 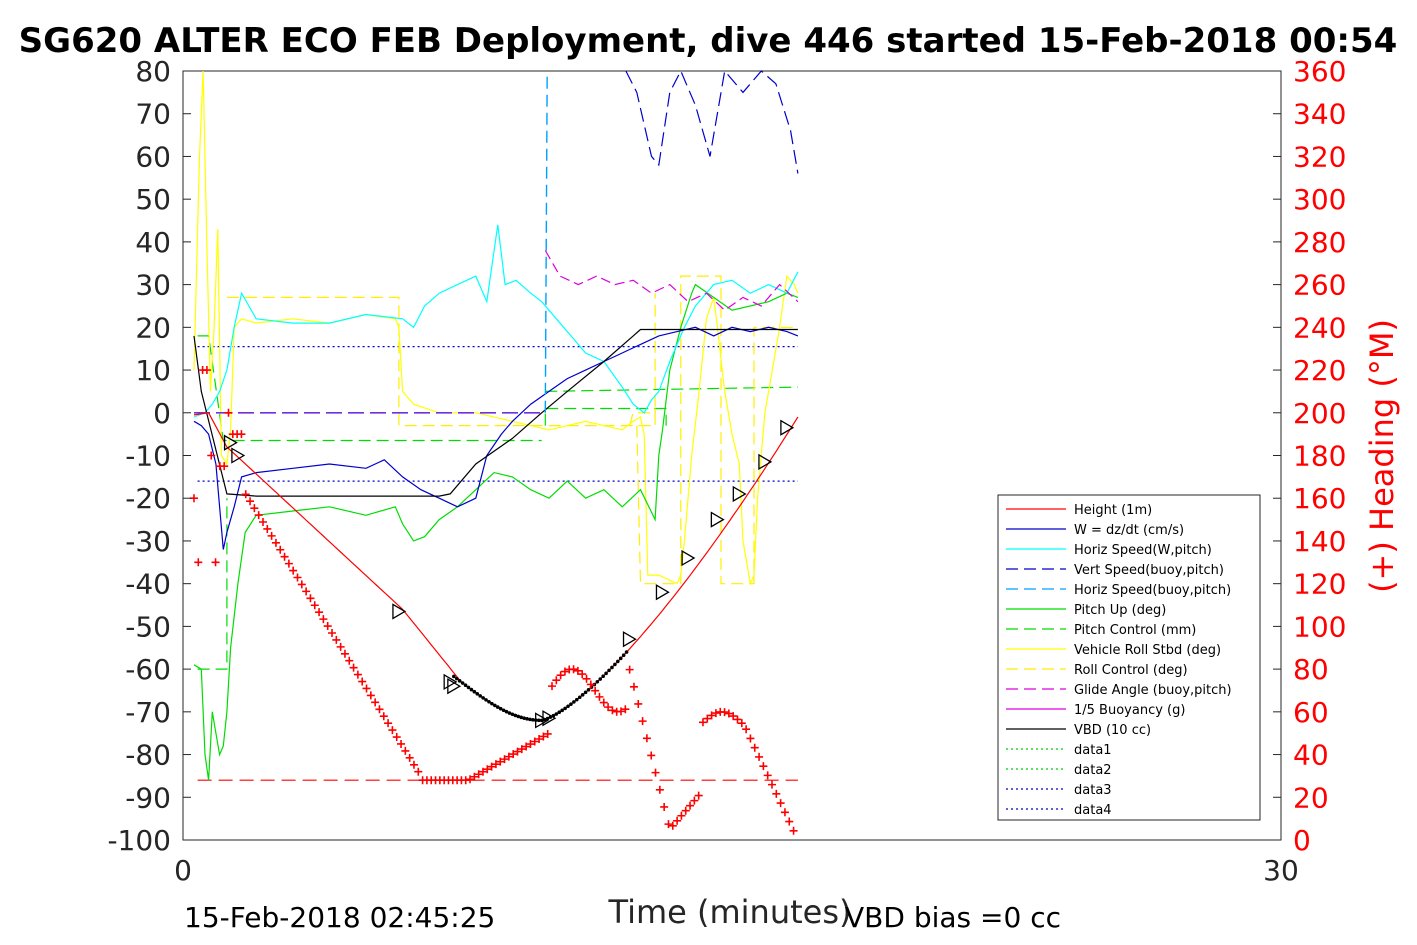 What do you see at coordinates (730, 912) in the screenshot?
I see `x-axis-label: Time (minutes)` at bounding box center [730, 912].